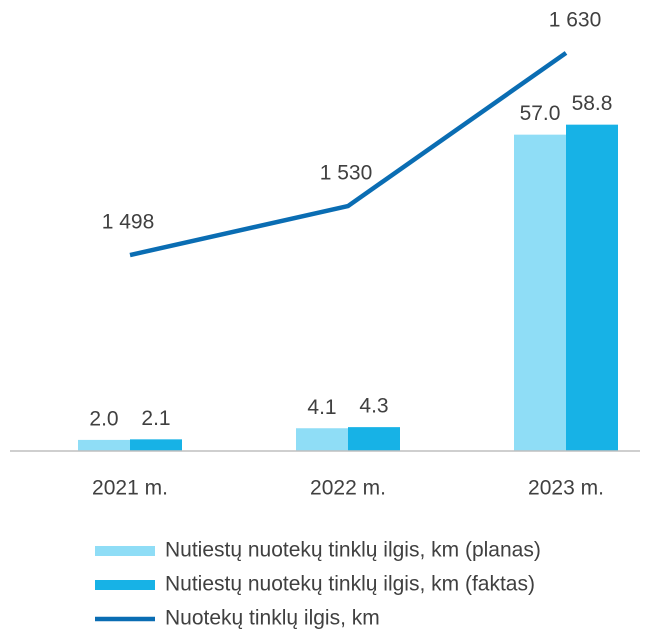 This screenshot has width=646, height=635. I want to click on bar-label: 58.8, so click(592, 103).